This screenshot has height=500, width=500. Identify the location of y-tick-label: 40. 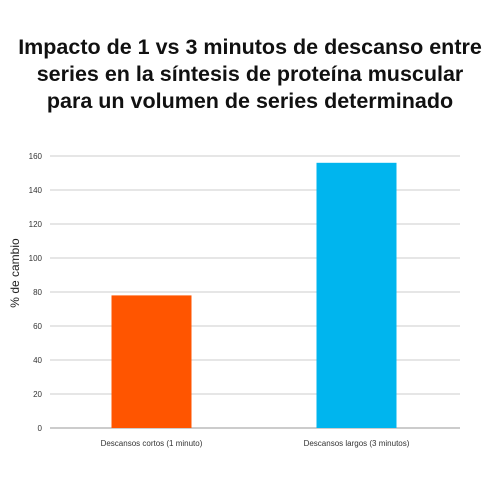
(37, 360).